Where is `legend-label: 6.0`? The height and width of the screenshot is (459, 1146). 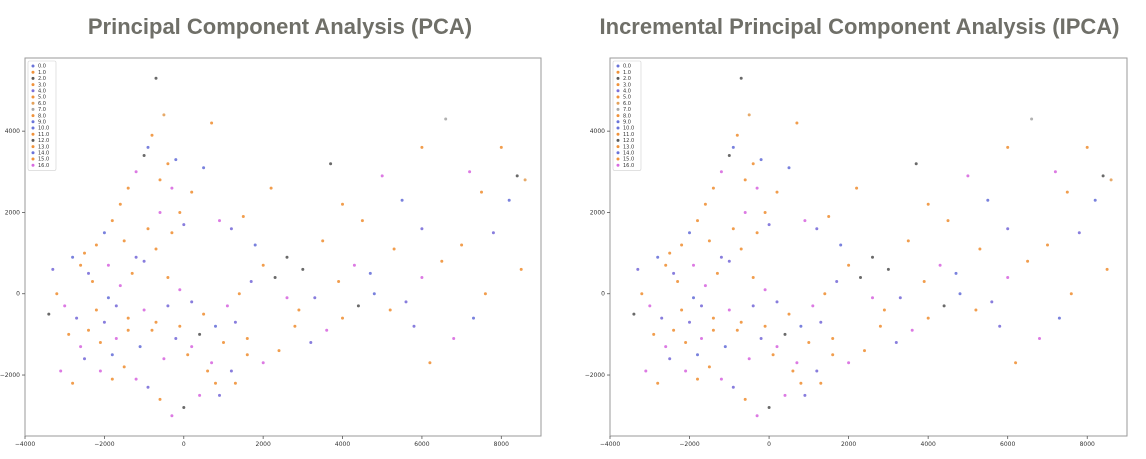 legend-label: 6.0 is located at coordinates (42, 104).